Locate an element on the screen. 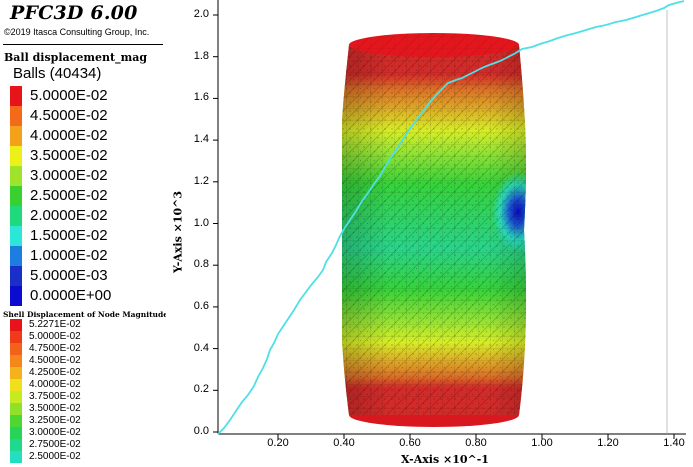 The height and width of the screenshot is (467, 693). y-tick-label: 1.6 is located at coordinates (201, 97).